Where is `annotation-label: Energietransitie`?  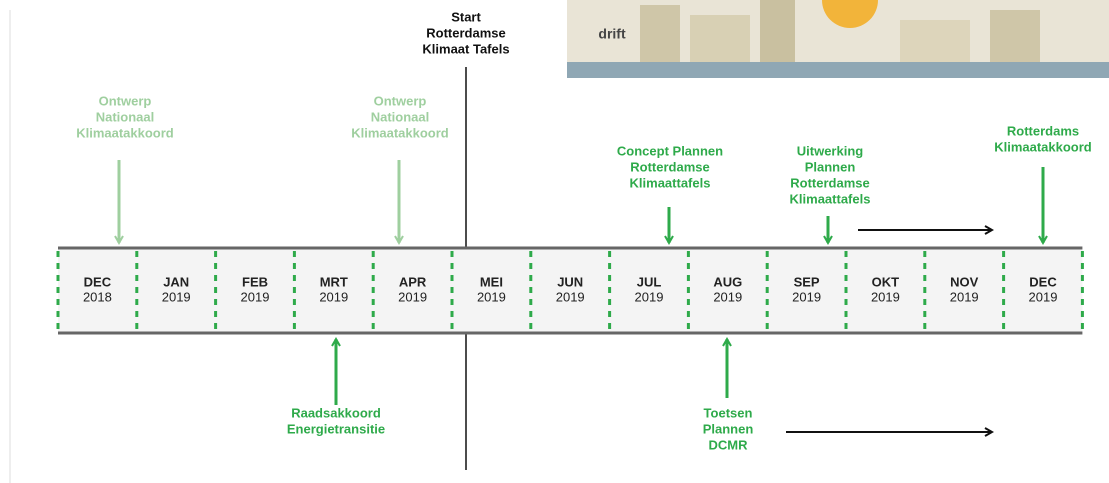
annotation-label: Energietransitie is located at coordinates (336, 428).